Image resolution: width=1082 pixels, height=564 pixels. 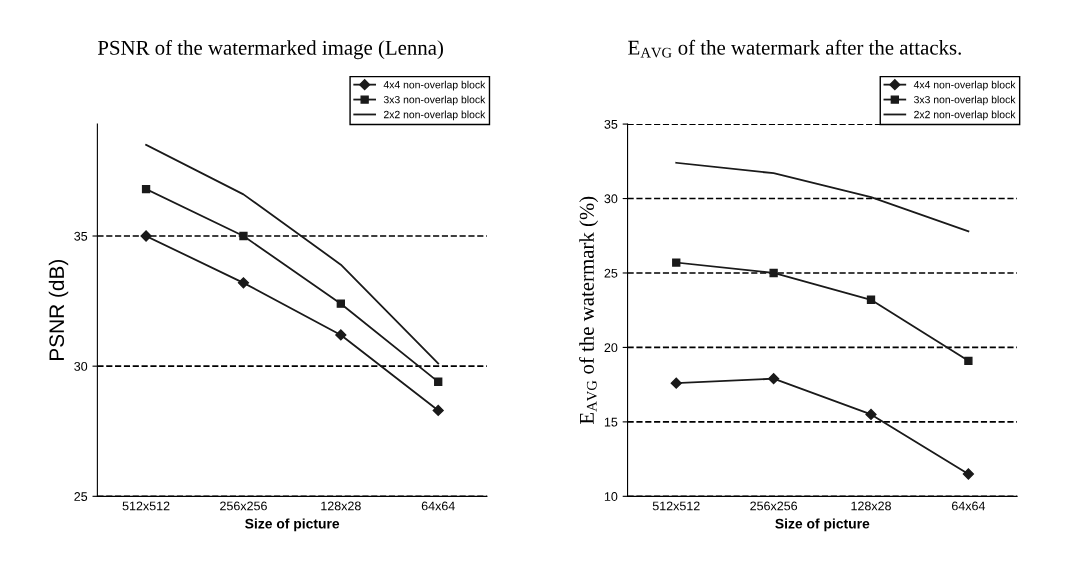 I want to click on chart-title: E$_{AVG}$ of the watermark after the attacks., so click(x=794, y=48).